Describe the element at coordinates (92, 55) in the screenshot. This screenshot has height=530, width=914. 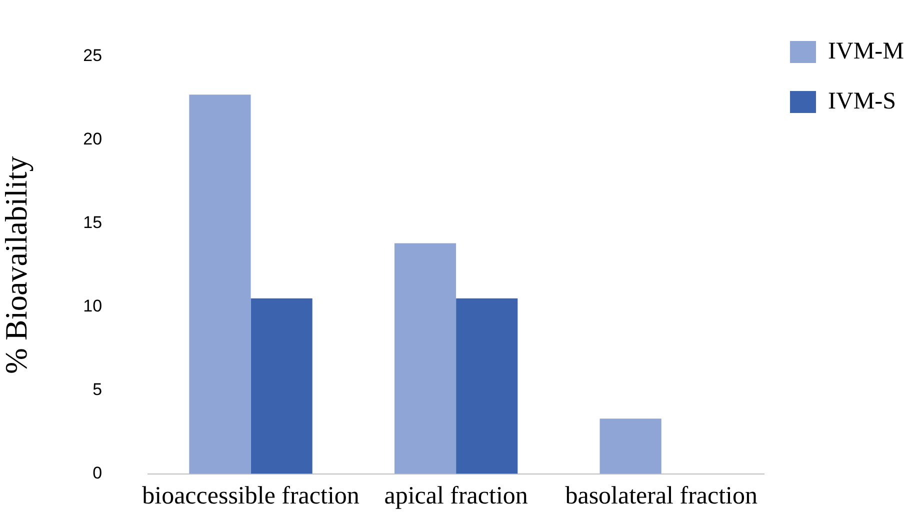
I see `y-tick-label: 25` at that location.